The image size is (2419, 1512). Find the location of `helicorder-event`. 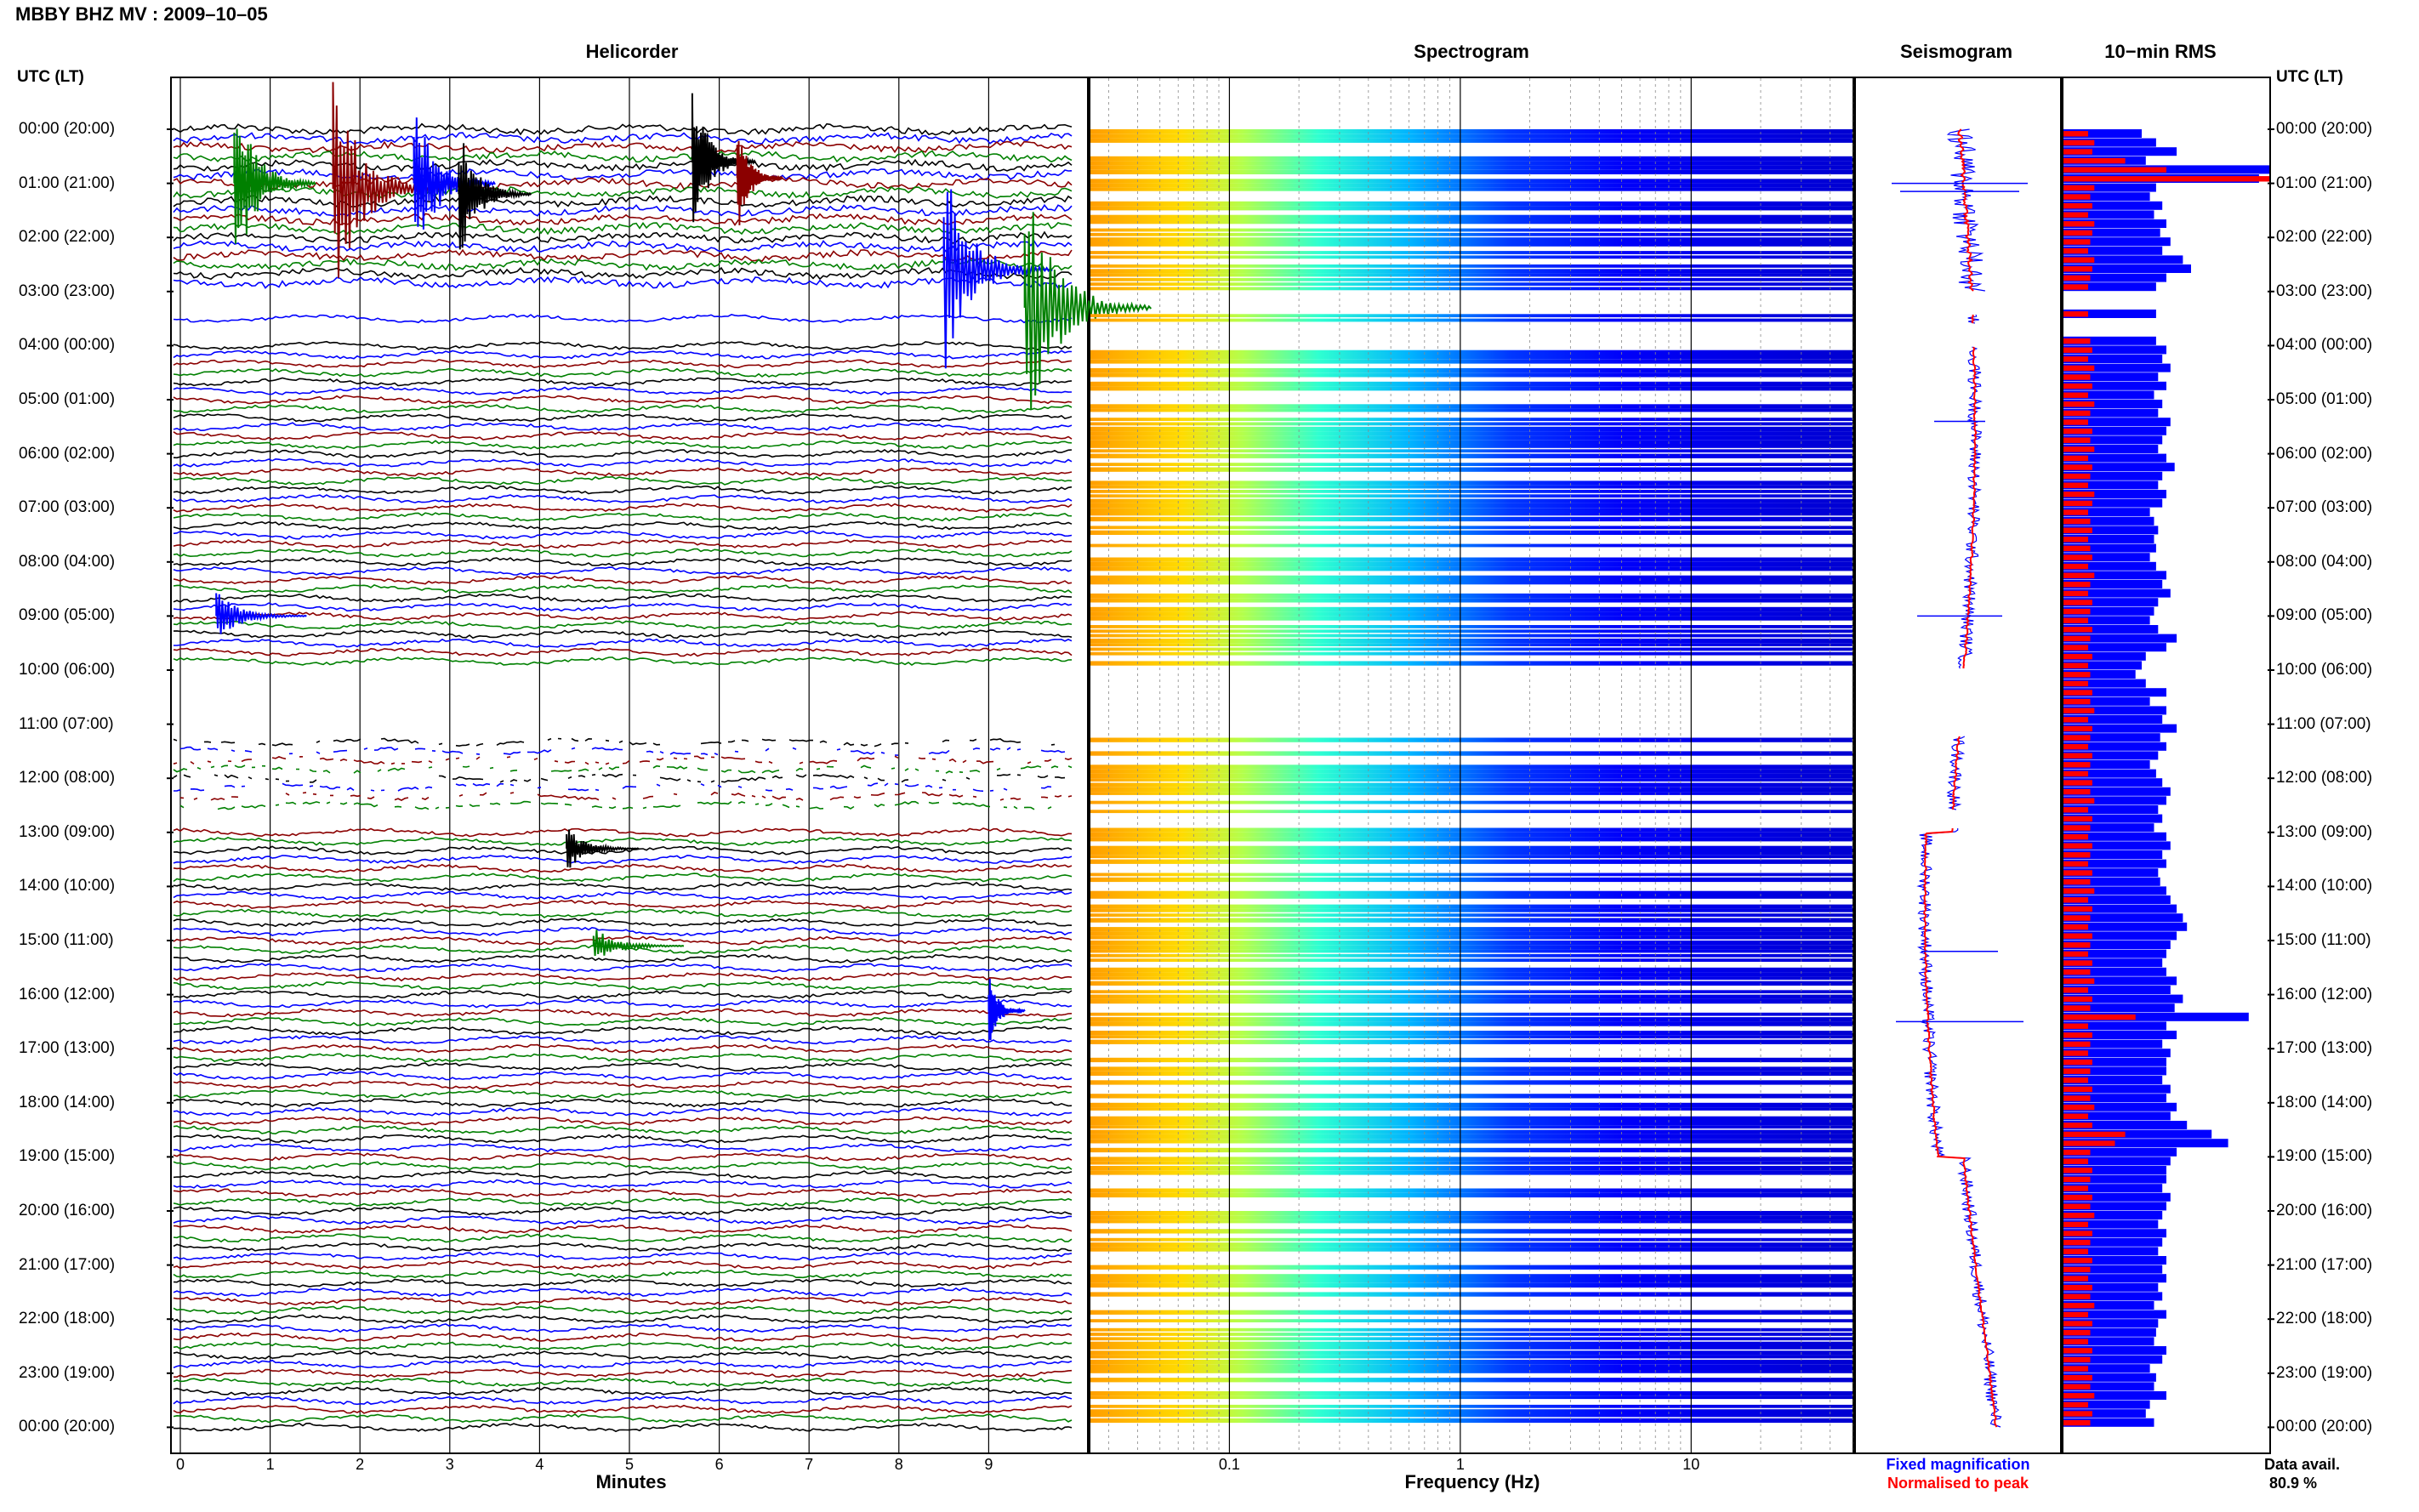

helicorder-event is located at coordinates (759, 182).